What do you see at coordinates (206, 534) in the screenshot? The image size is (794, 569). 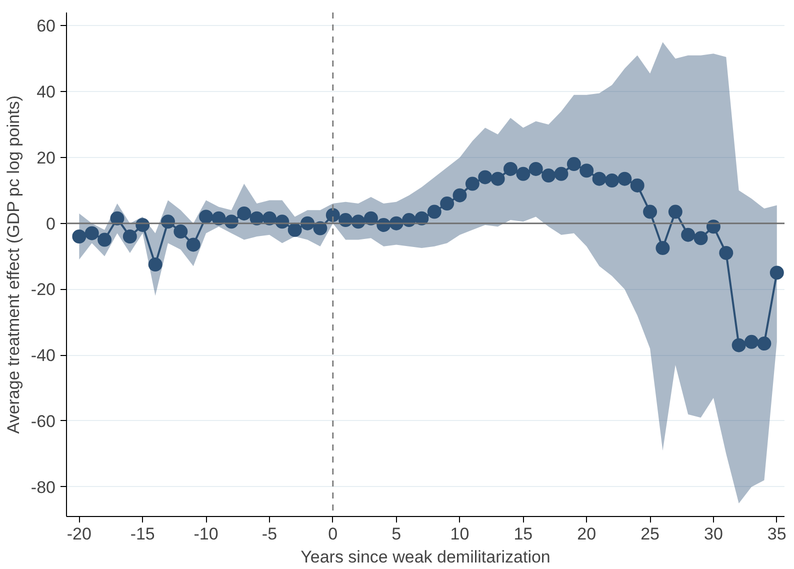 I see `x-tick-label: -10` at bounding box center [206, 534].